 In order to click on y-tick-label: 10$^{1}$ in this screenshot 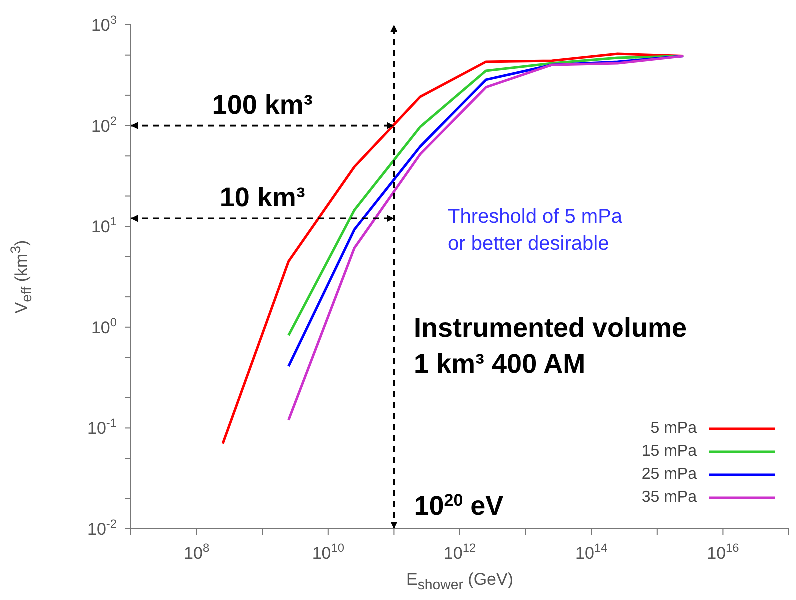, I will do `click(104, 225)`.